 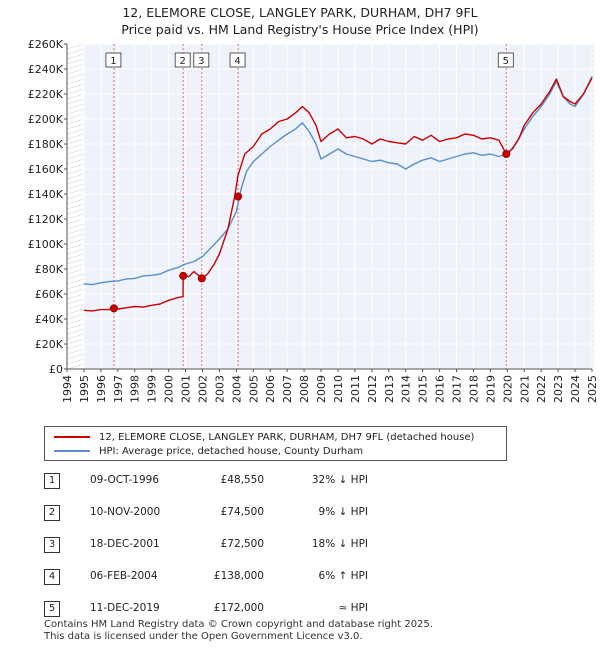 I want to click on x-tick-label: 2011, so click(x=355, y=389).